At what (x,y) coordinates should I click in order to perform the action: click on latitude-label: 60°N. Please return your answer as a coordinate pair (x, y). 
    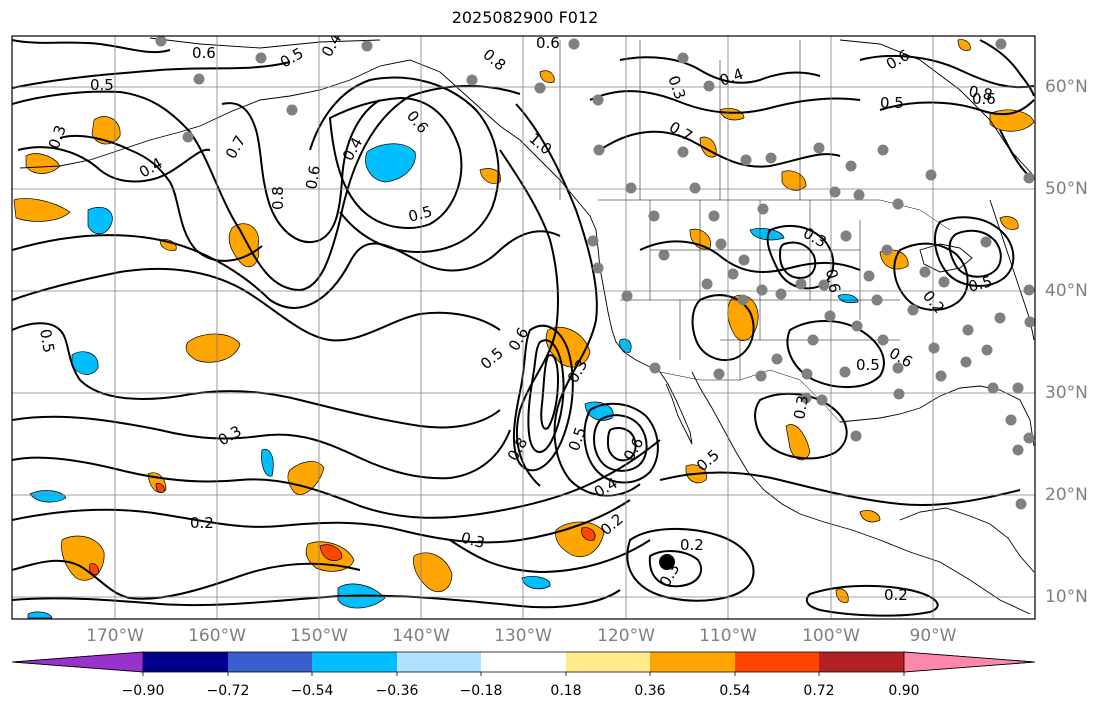
    Looking at the image, I should click on (1066, 87).